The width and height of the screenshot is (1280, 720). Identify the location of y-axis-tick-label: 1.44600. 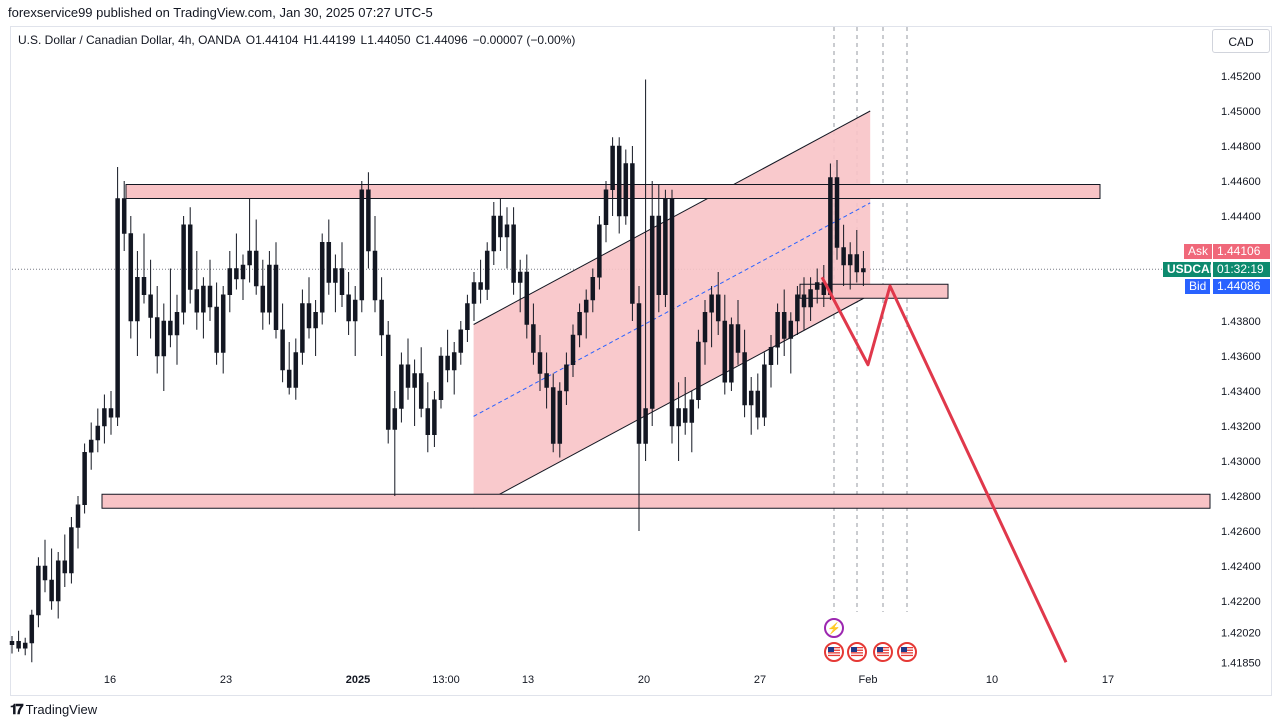
(1241, 182).